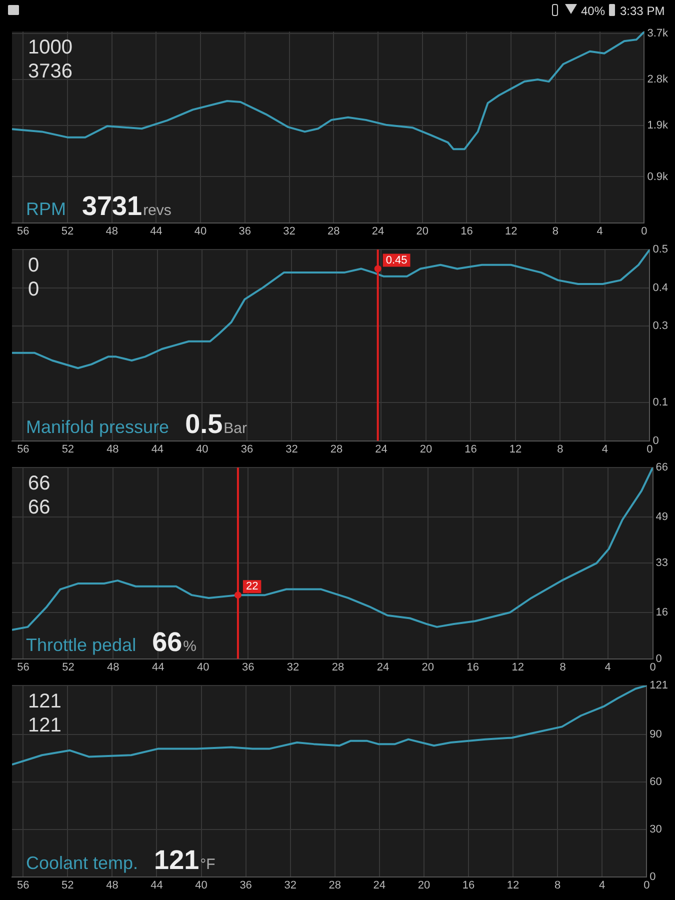 The height and width of the screenshot is (900, 675). What do you see at coordinates (660, 288) in the screenshot?
I see `y-tick-label: 0.4` at bounding box center [660, 288].